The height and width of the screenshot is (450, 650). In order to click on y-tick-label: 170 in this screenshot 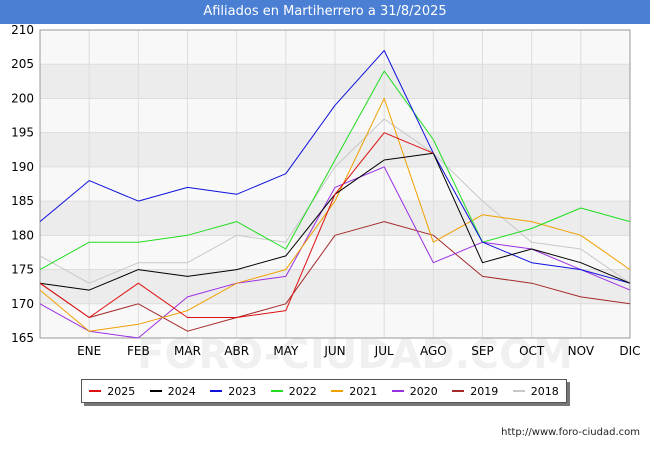, I will do `click(22, 304)`.